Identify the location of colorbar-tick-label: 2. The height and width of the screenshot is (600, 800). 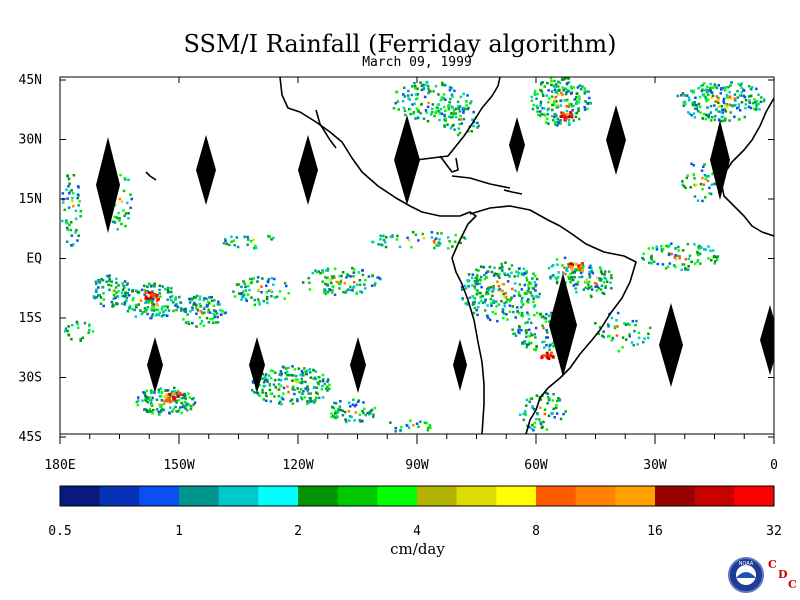
(298, 531).